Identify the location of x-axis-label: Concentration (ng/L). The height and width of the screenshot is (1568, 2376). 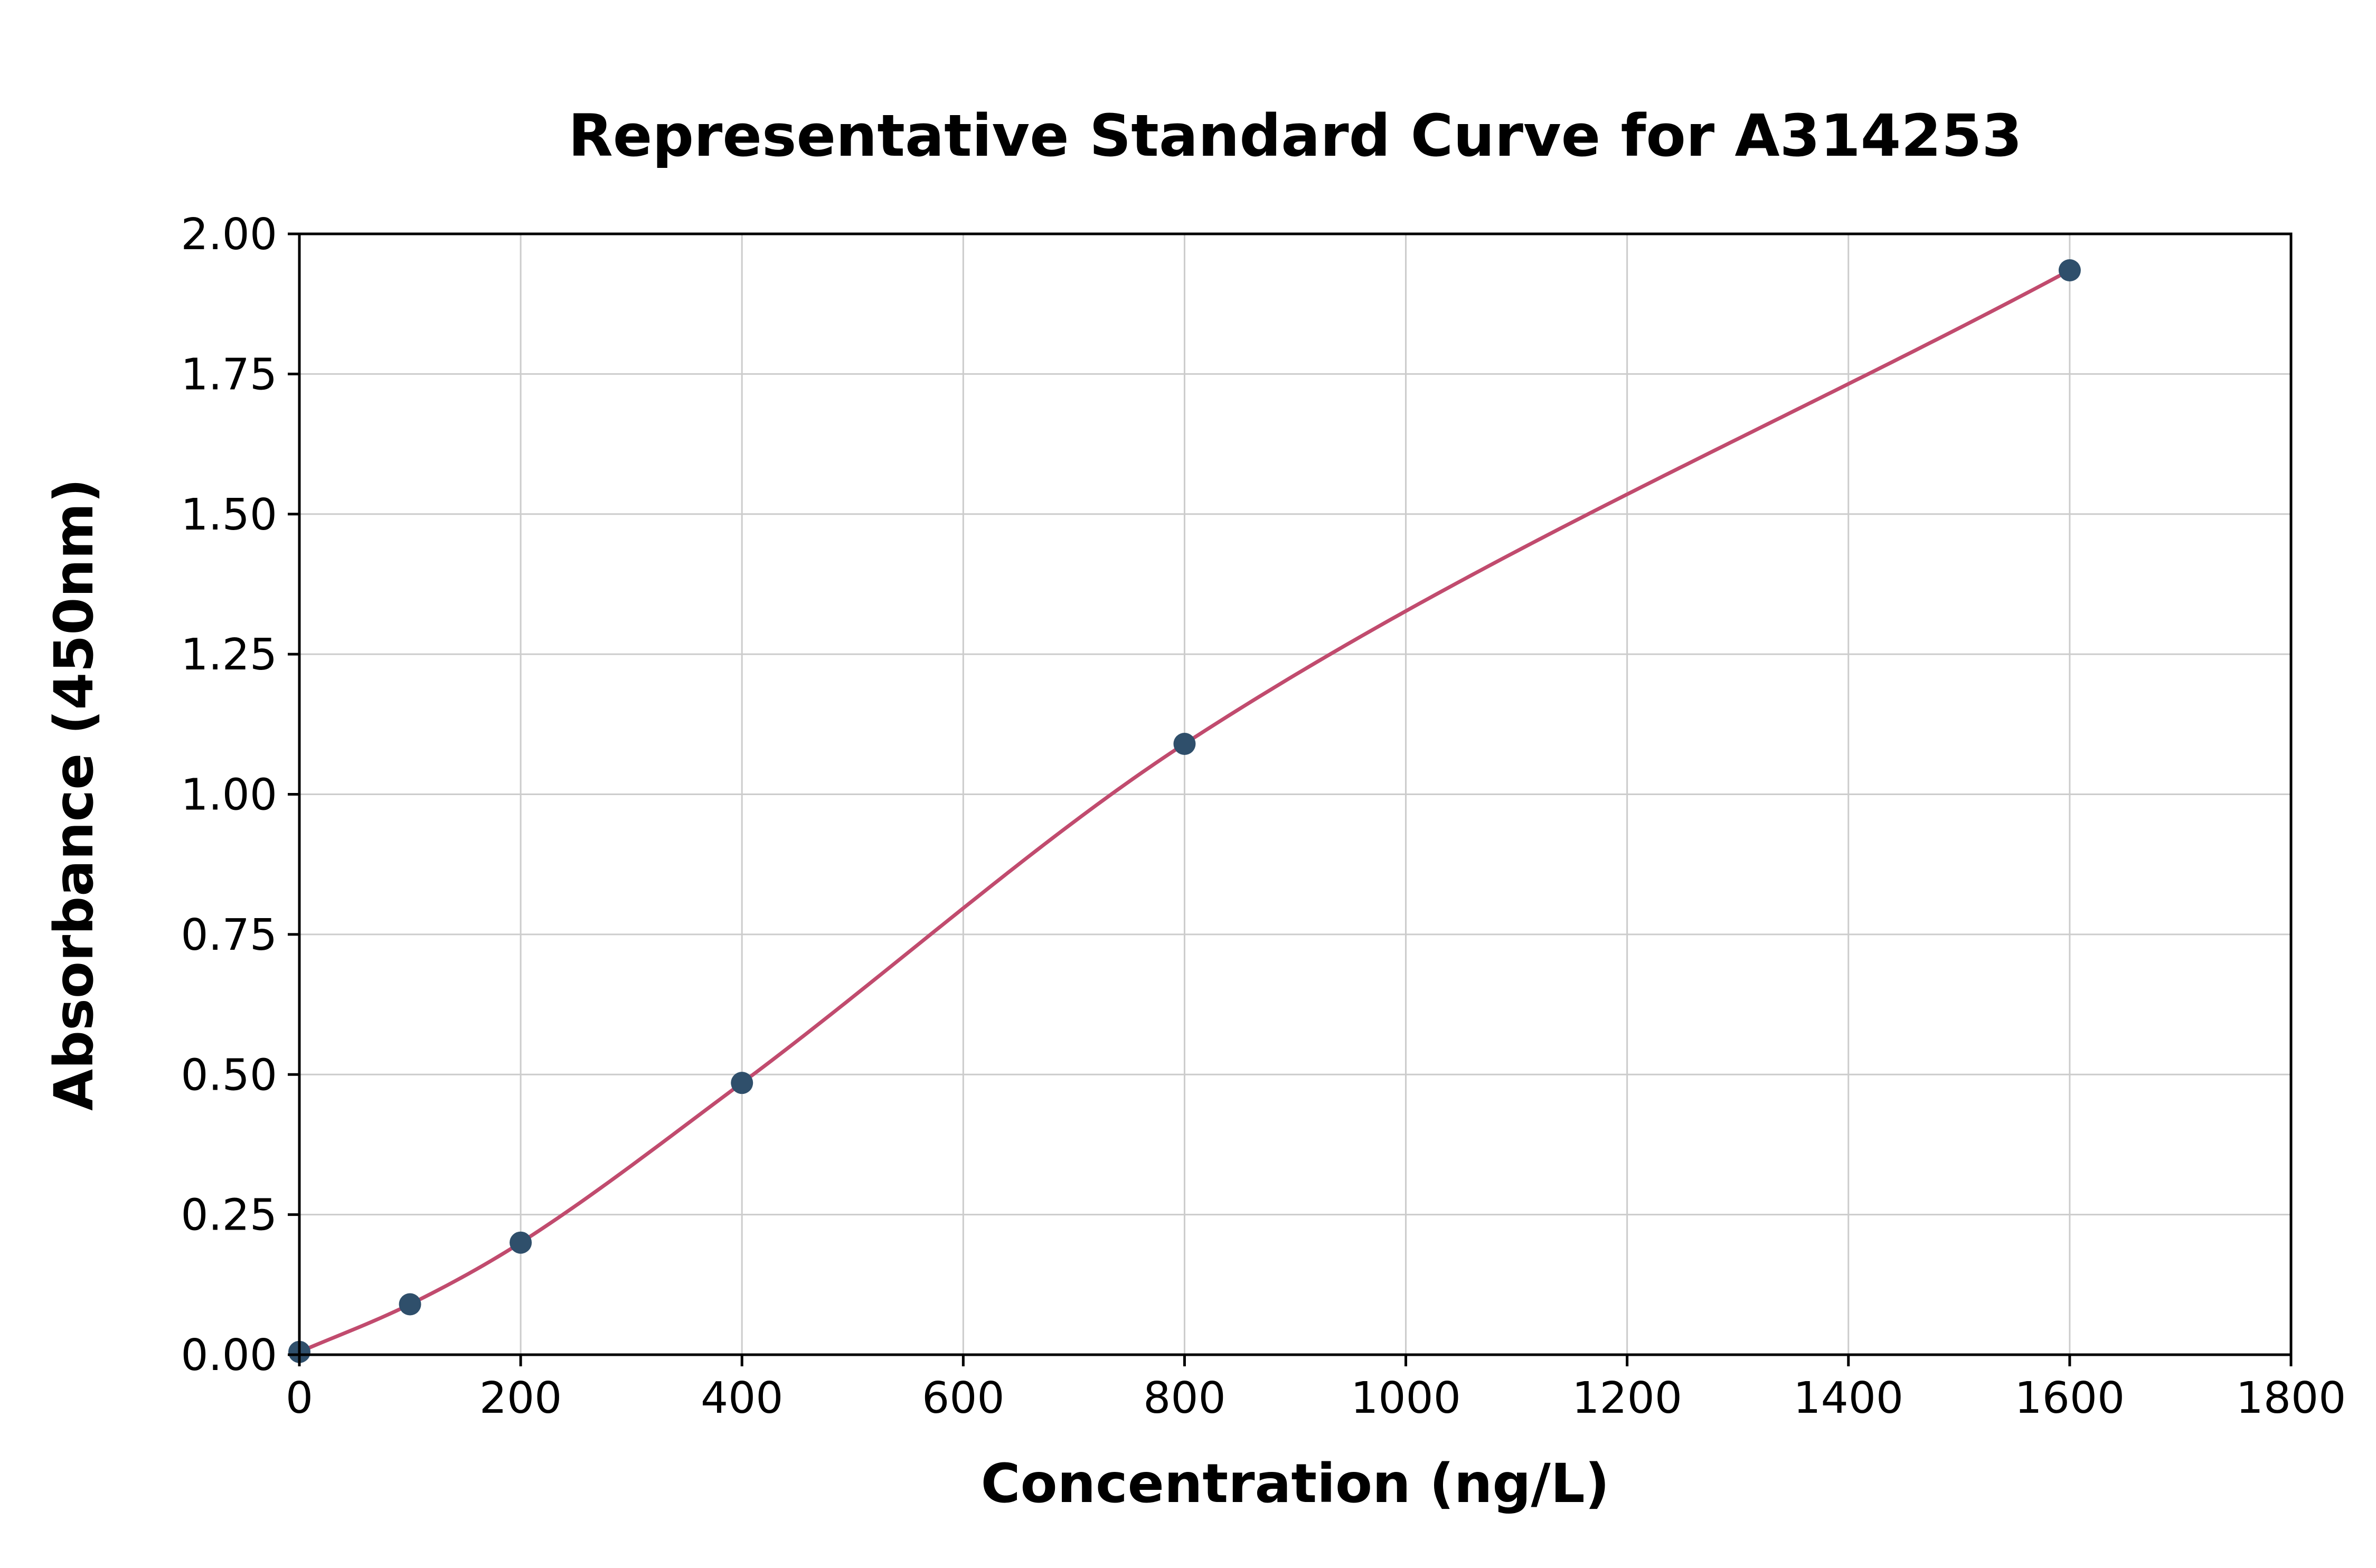
(1296, 1483).